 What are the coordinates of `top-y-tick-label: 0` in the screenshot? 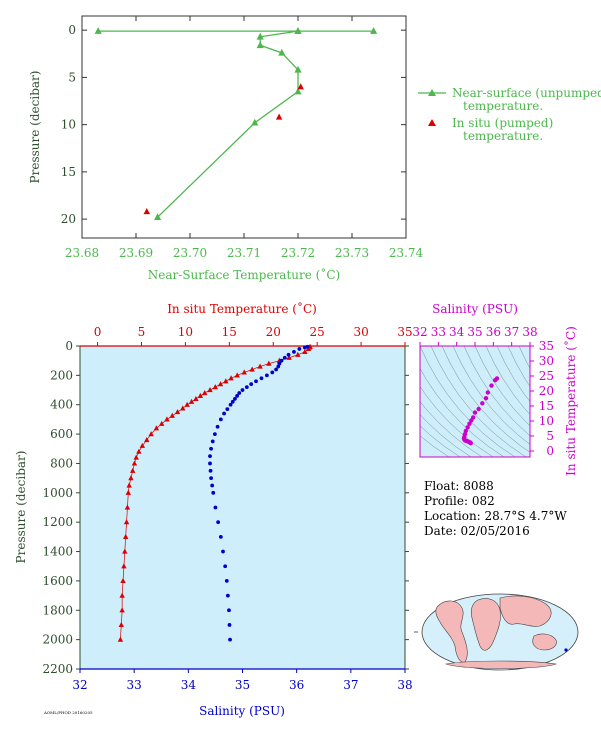 It's located at (72, 30).